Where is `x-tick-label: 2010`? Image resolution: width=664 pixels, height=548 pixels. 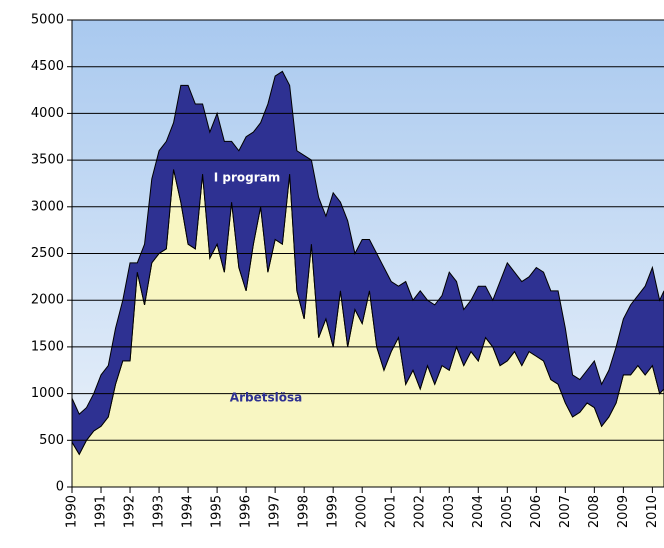 x-tick-label: 2010 is located at coordinates (652, 511).